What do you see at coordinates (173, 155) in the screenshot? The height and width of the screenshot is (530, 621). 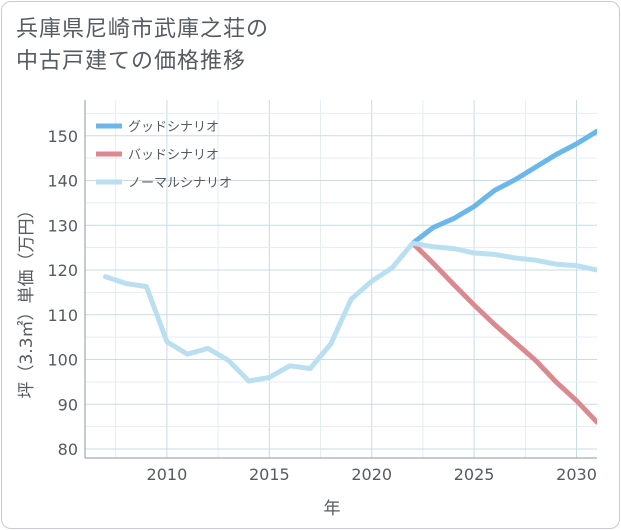 I see `legend-label: バッドシナリオ` at bounding box center [173, 155].